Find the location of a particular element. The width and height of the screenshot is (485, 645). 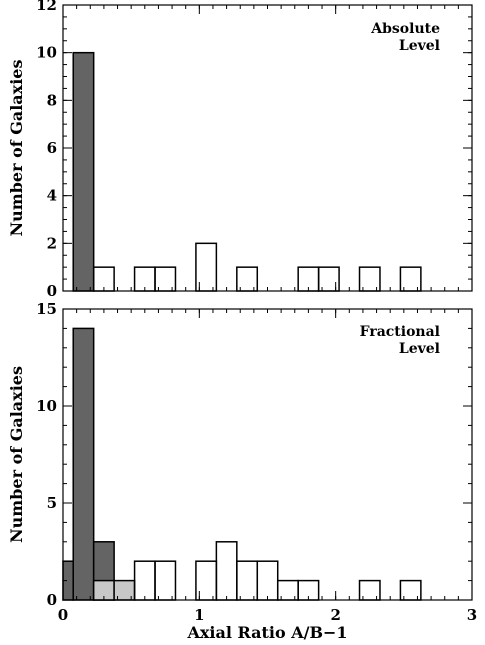

top-panel-annotation-line1: Absolute is located at coordinates (405, 29).